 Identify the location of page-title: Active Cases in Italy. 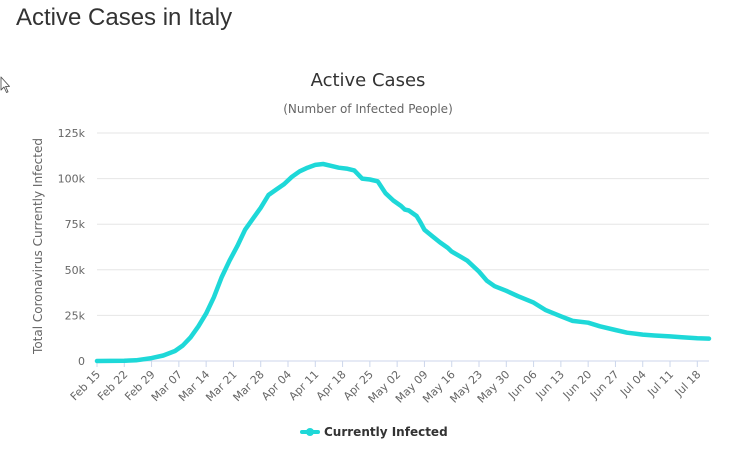
(124, 17).